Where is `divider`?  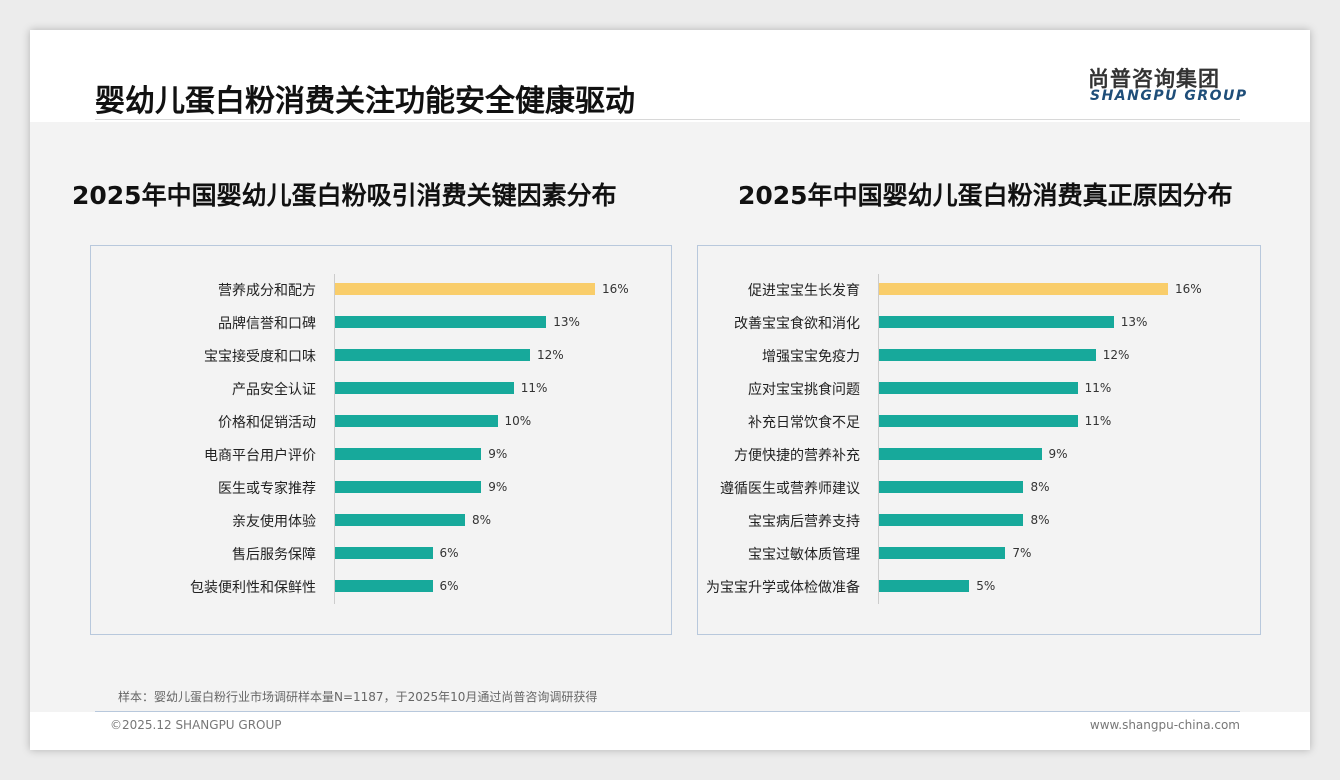 divider is located at coordinates (667, 119).